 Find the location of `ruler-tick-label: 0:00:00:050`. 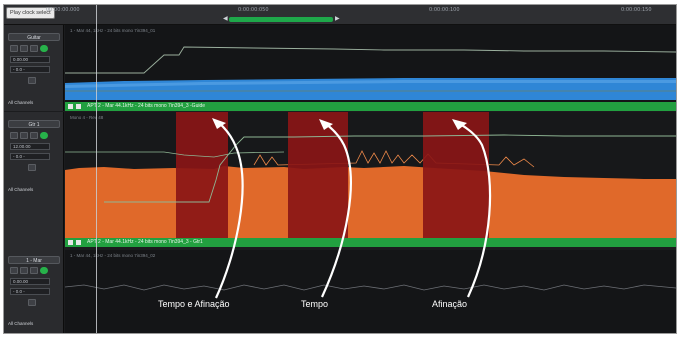

ruler-tick-label: 0:00:00:050 is located at coordinates (253, 10).